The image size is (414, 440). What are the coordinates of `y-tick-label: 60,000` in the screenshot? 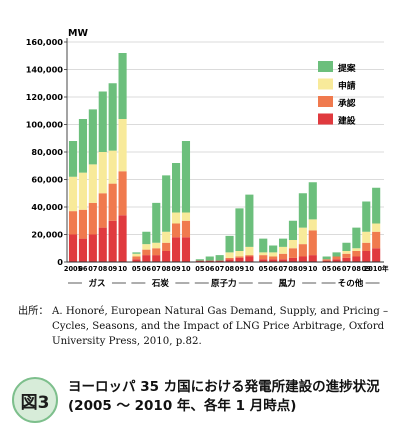 It's located at (47, 180).